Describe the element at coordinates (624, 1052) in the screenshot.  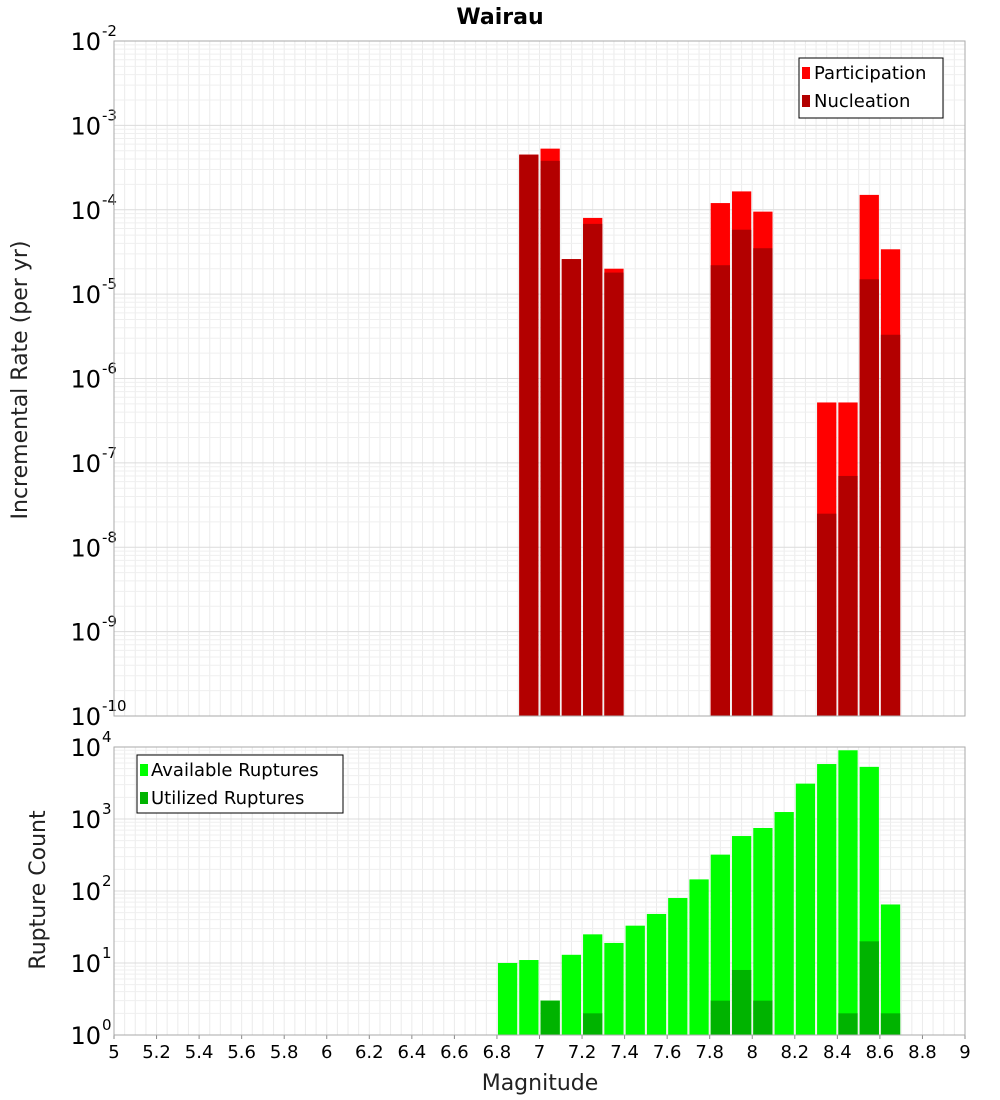
I see `x-tick-label: 7.4` at that location.